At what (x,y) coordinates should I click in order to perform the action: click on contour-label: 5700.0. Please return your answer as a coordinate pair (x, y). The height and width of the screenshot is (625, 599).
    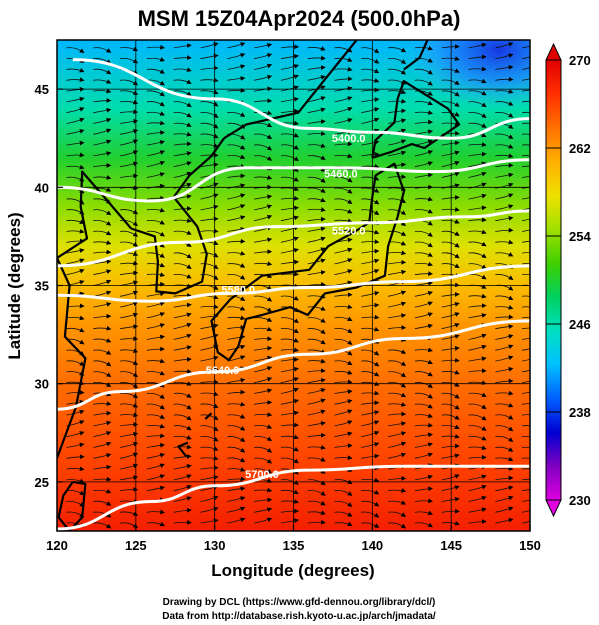
    Looking at the image, I should click on (262, 475).